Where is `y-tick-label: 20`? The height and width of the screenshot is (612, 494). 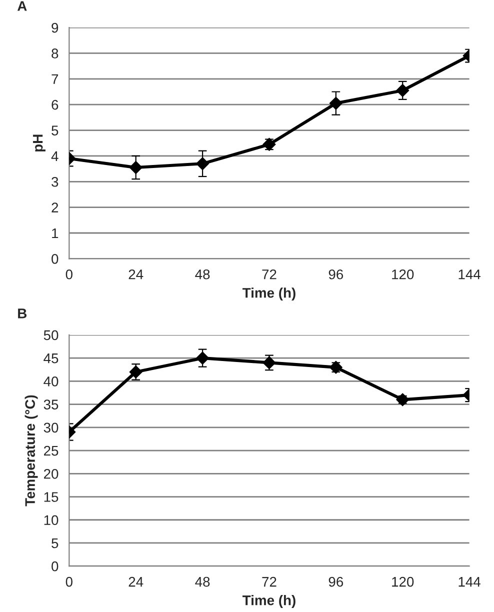 y-tick-label: 20 is located at coordinates (51, 473).